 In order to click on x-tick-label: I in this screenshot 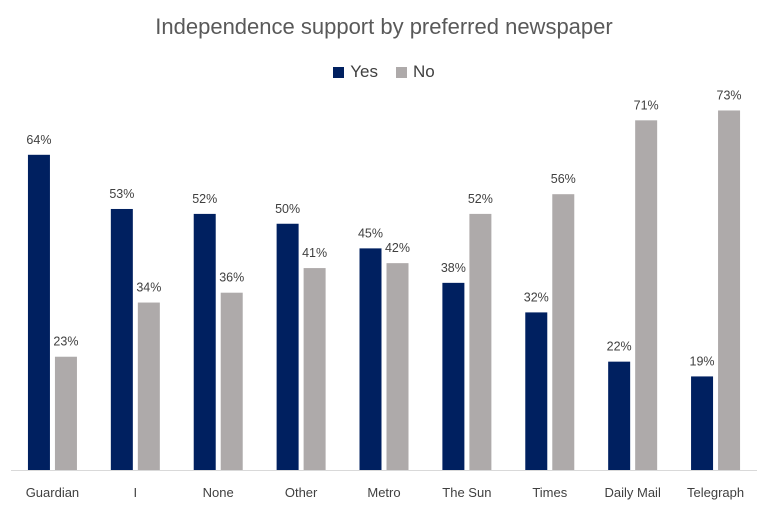, I will do `click(136, 492)`.